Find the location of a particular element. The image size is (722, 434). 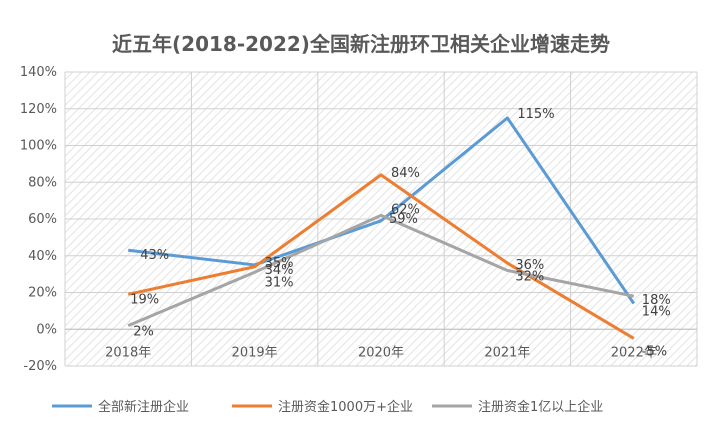

x-tick-label: 2018年 is located at coordinates (128, 352).